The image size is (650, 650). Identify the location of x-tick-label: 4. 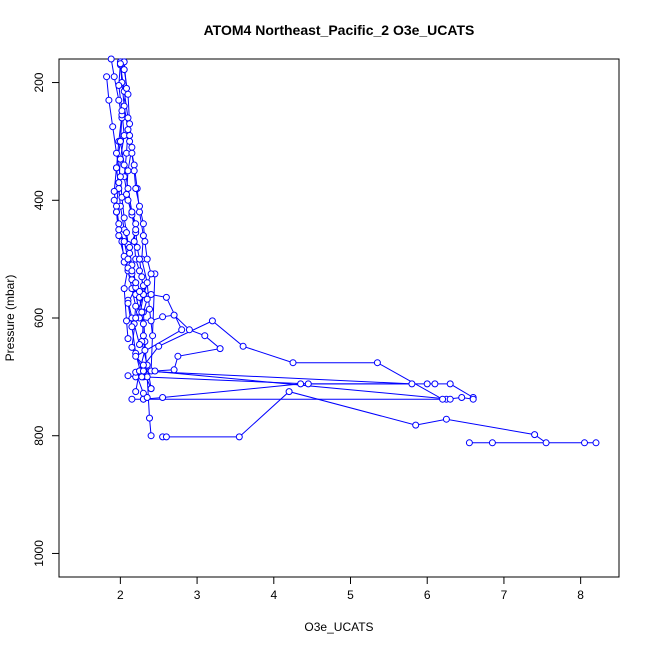
(273, 595).